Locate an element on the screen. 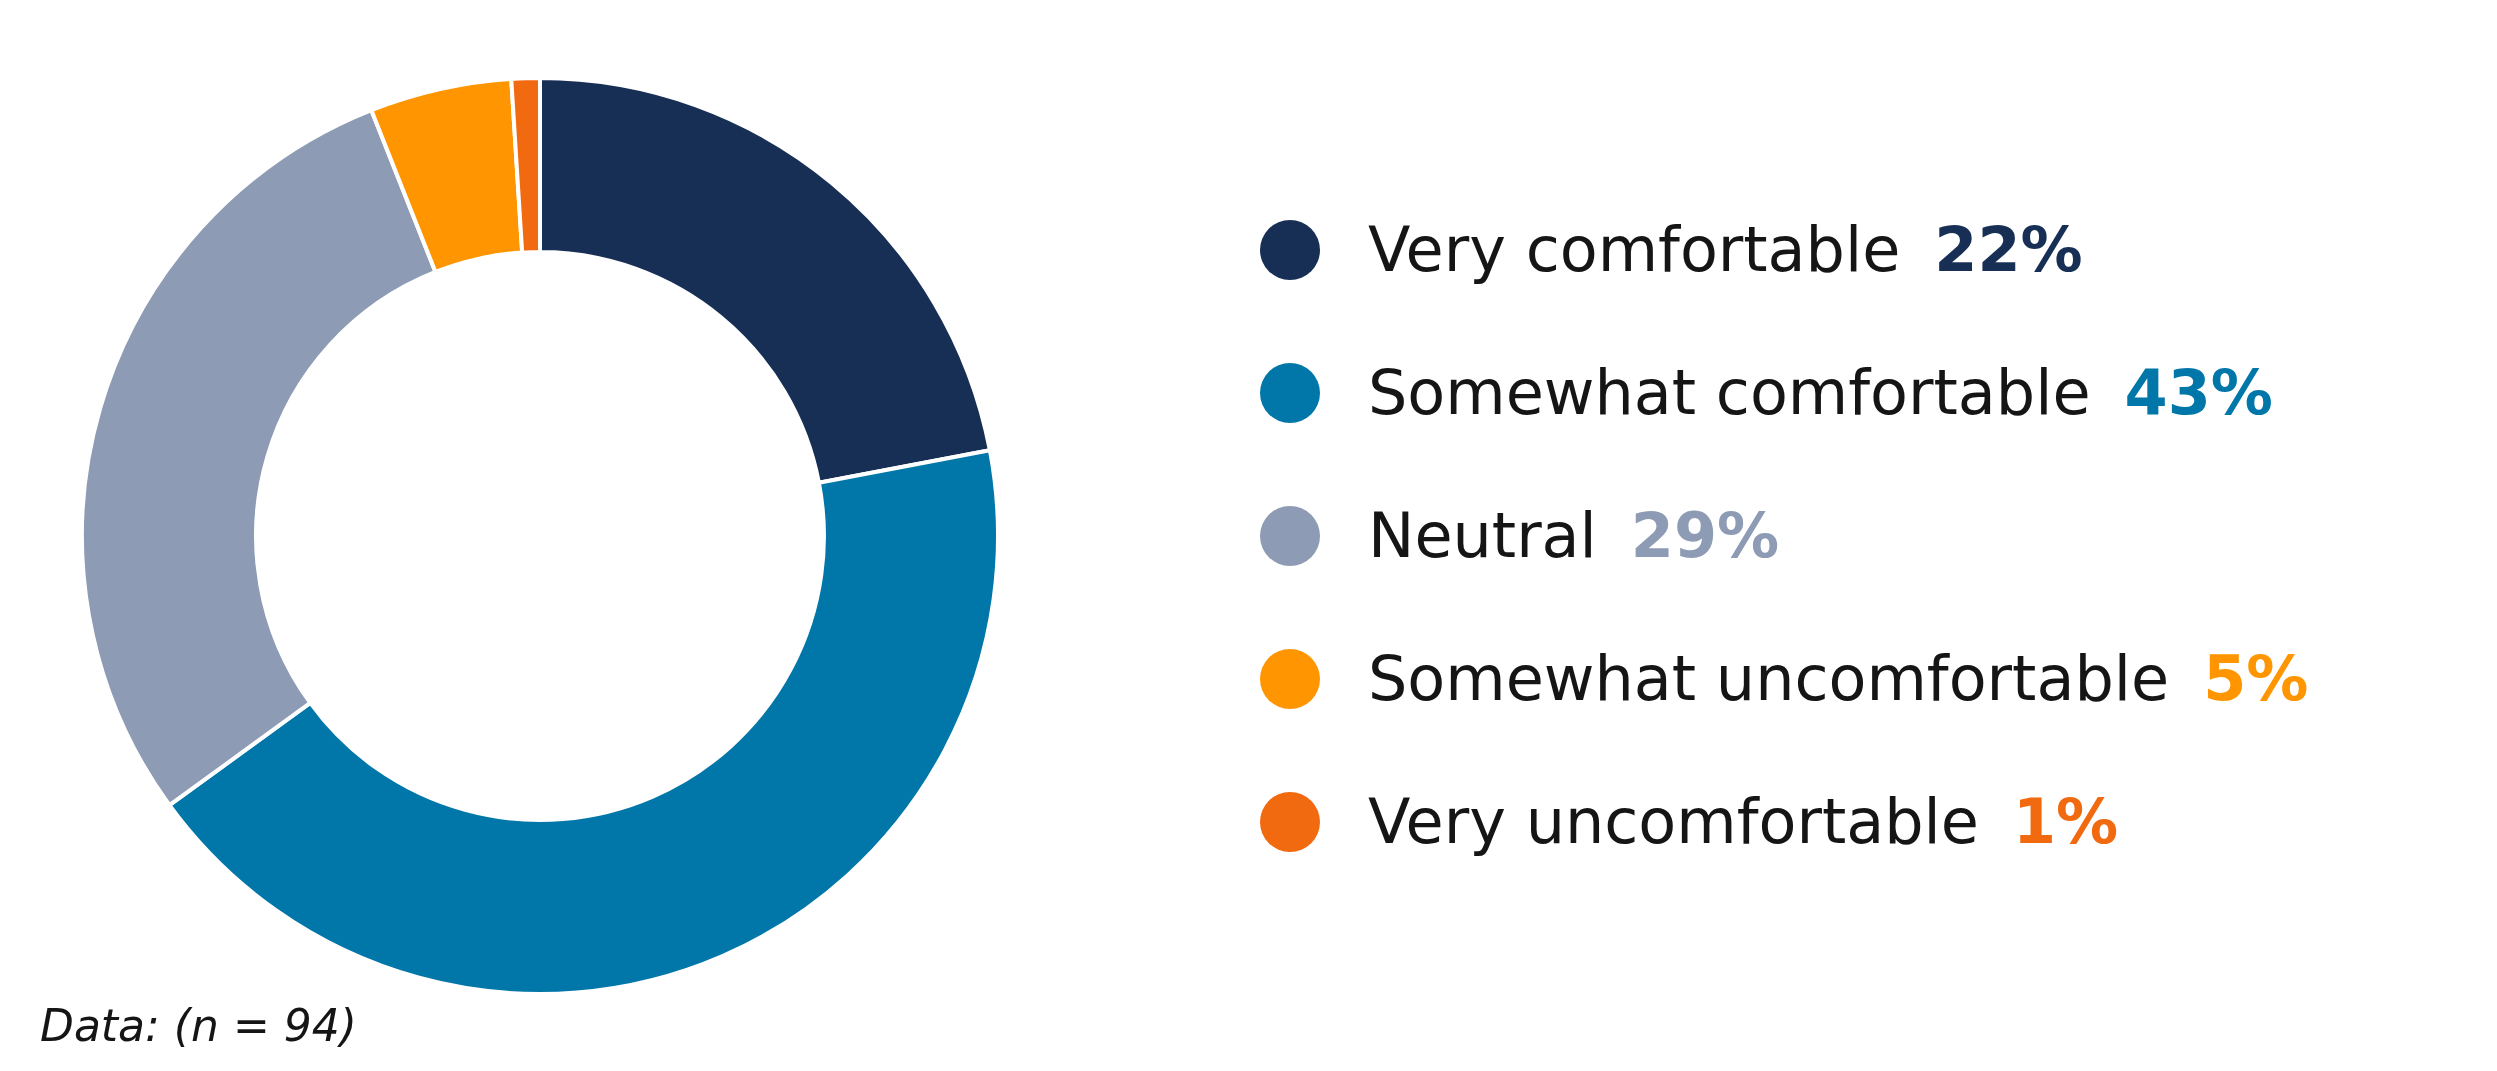 The height and width of the screenshot is (1071, 2497). legend-label: Somewhat uncomfortable is located at coordinates (1769, 678).